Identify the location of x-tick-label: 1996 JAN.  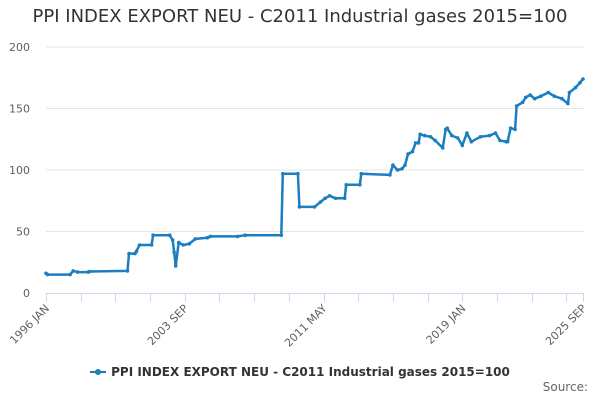
(29, 324).